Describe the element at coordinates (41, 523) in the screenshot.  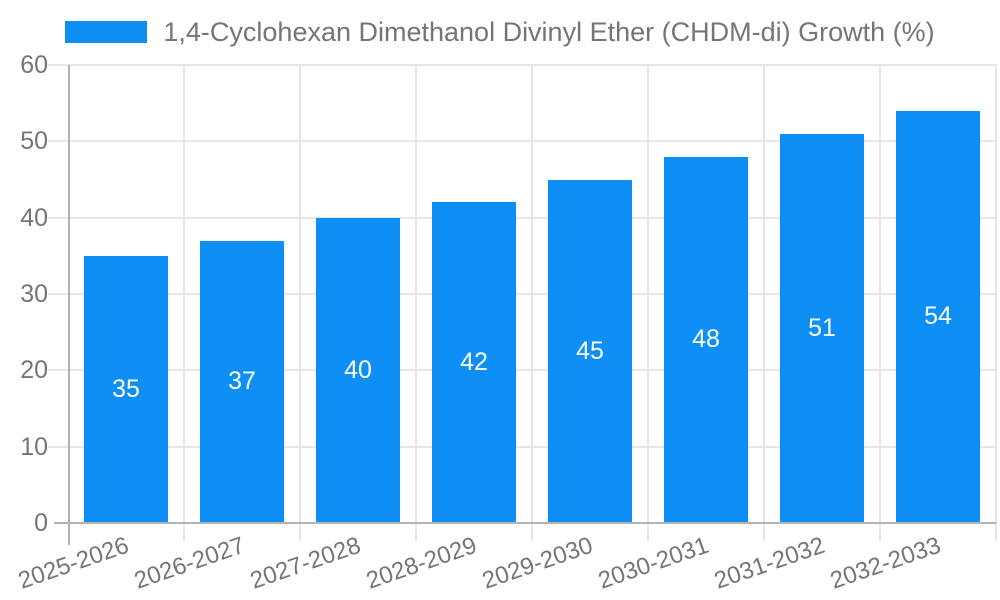
I see `y-axis-label: 0` at that location.